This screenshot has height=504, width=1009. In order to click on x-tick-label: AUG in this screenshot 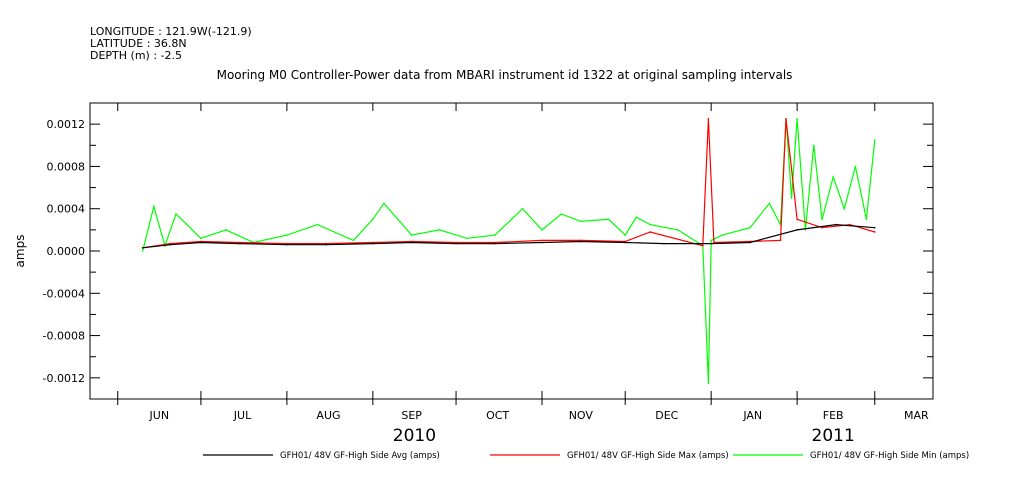, I will do `click(328, 415)`.